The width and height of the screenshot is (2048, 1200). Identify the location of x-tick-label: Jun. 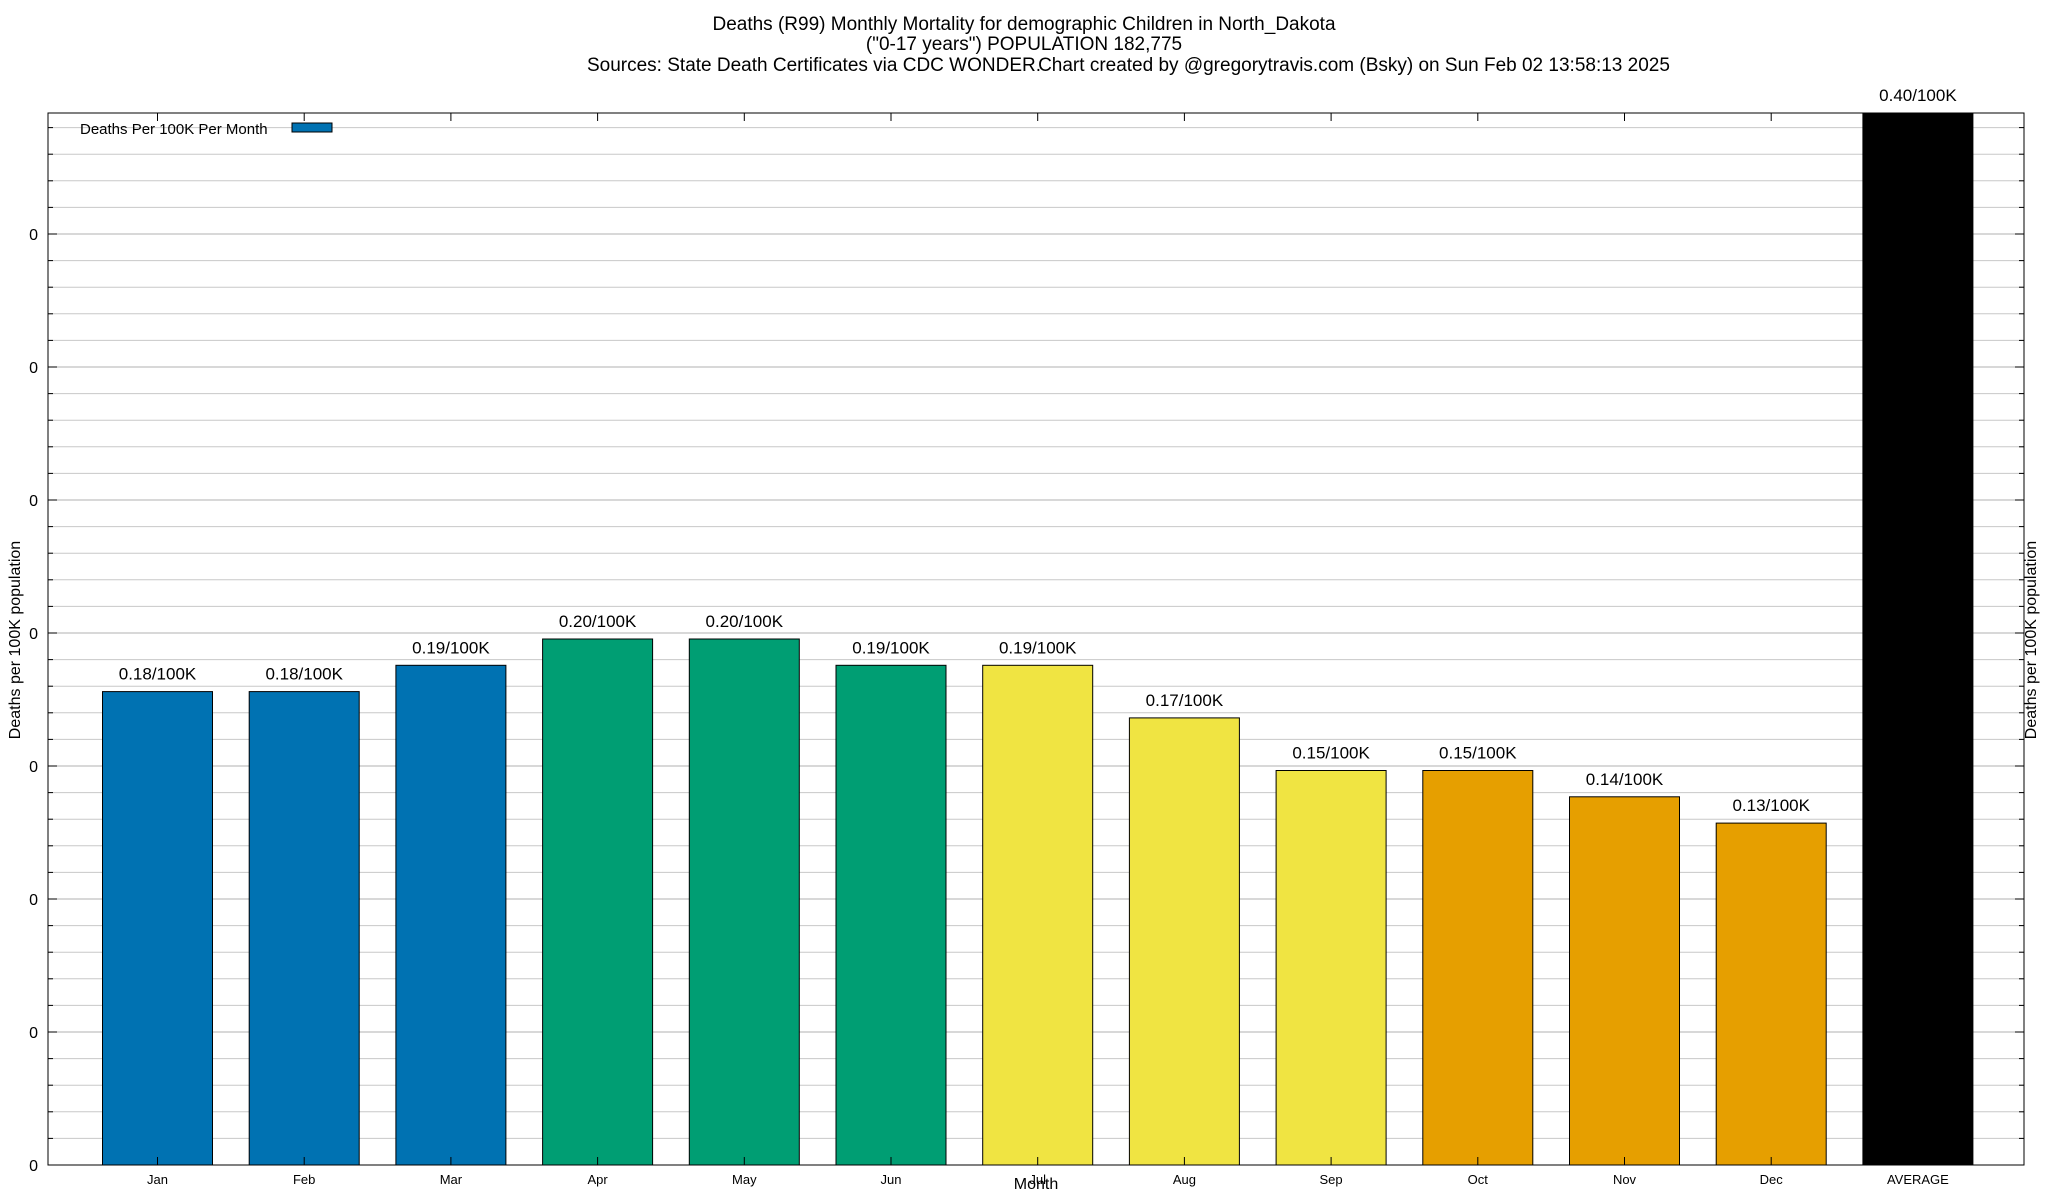
(891, 1179).